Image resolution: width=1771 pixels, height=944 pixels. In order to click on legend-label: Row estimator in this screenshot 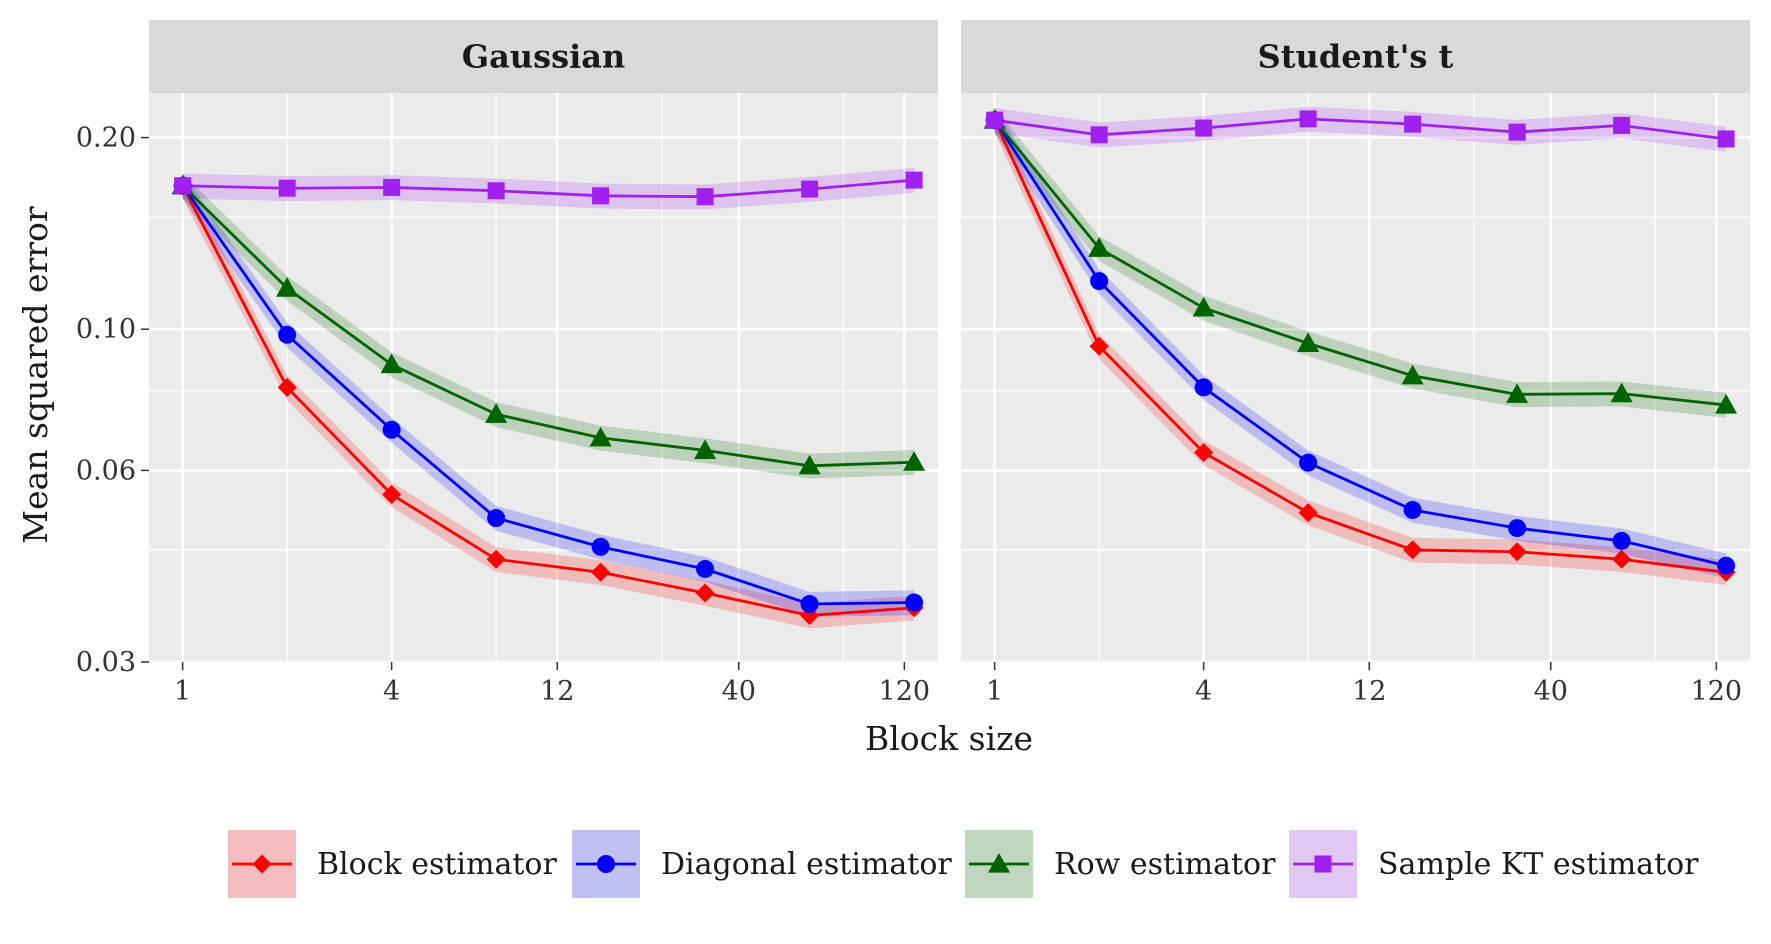, I will do `click(1165, 864)`.